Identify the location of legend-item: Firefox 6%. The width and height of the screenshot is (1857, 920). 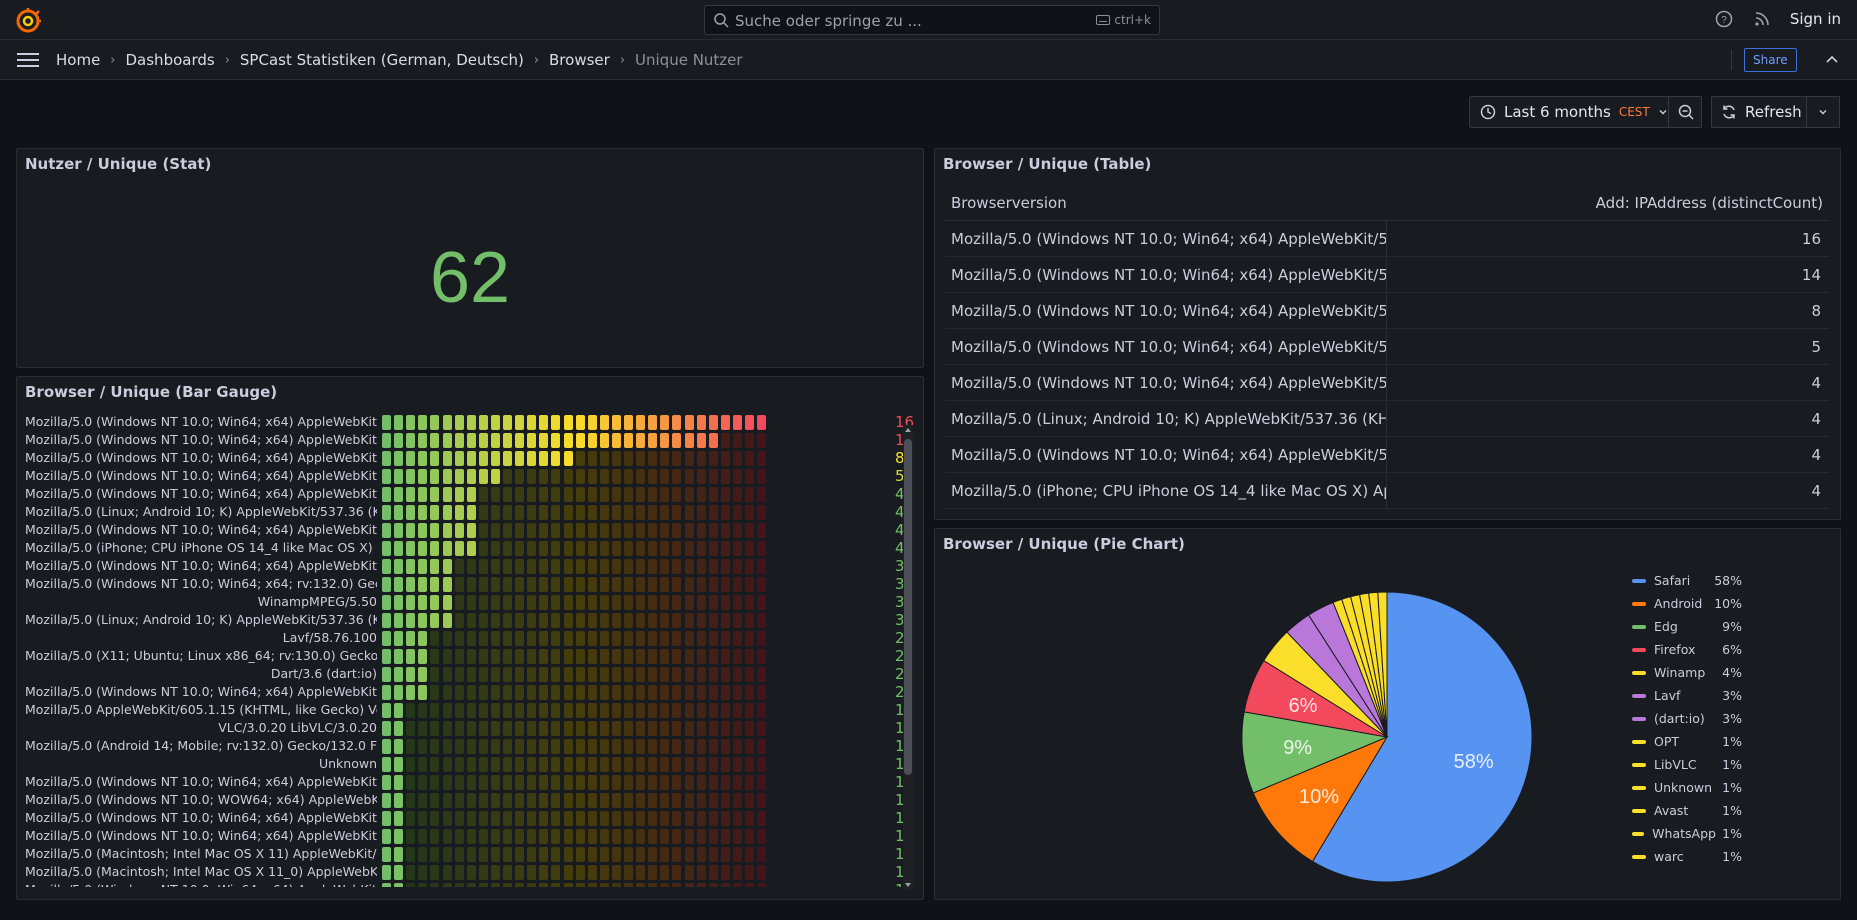
(1687, 649).